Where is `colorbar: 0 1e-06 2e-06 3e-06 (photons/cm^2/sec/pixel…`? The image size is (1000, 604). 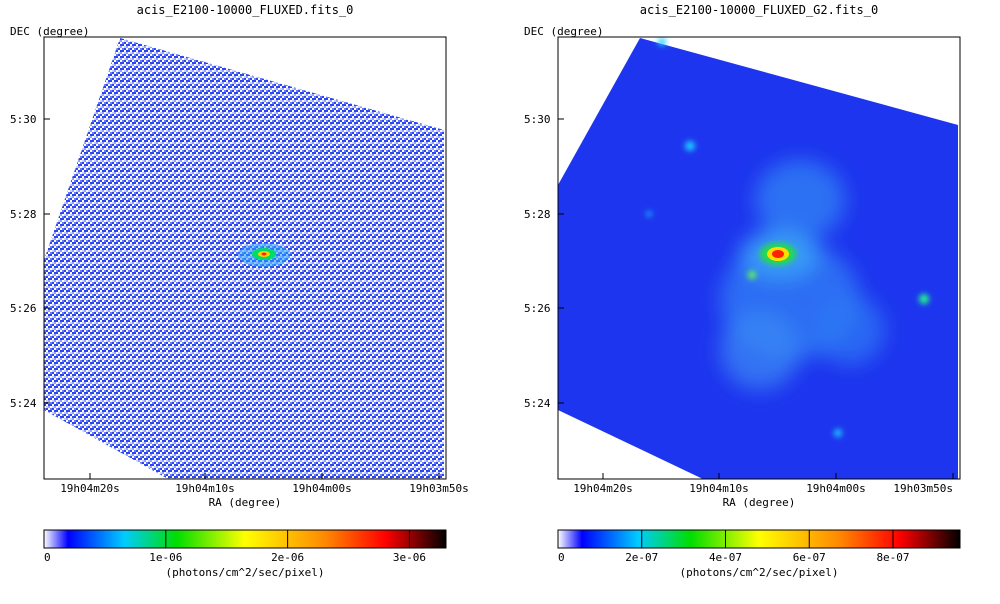
colorbar: 0 1e-06 2e-06 3e-06 (photons/cm^2/sec/pixel… is located at coordinates (245, 554).